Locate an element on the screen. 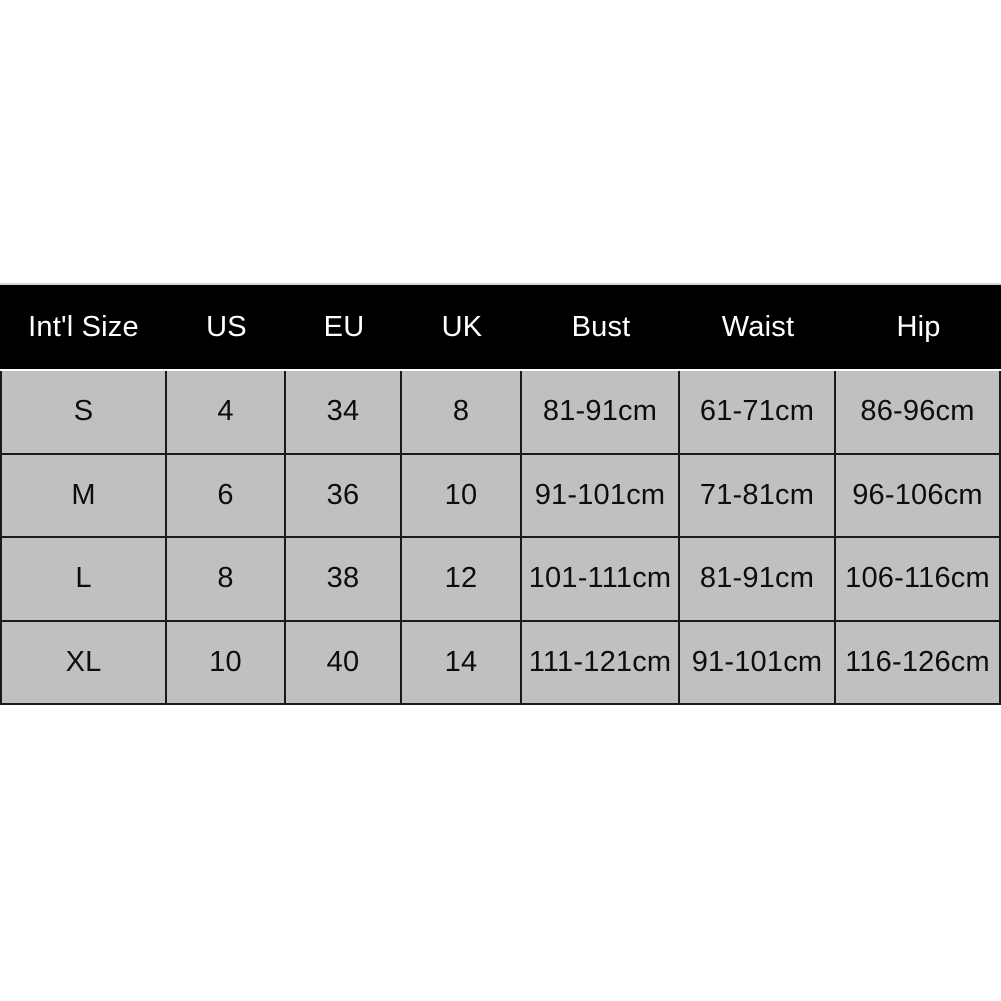 The image size is (1001, 1001). cell-m-uk: 10 is located at coordinates (462, 496).